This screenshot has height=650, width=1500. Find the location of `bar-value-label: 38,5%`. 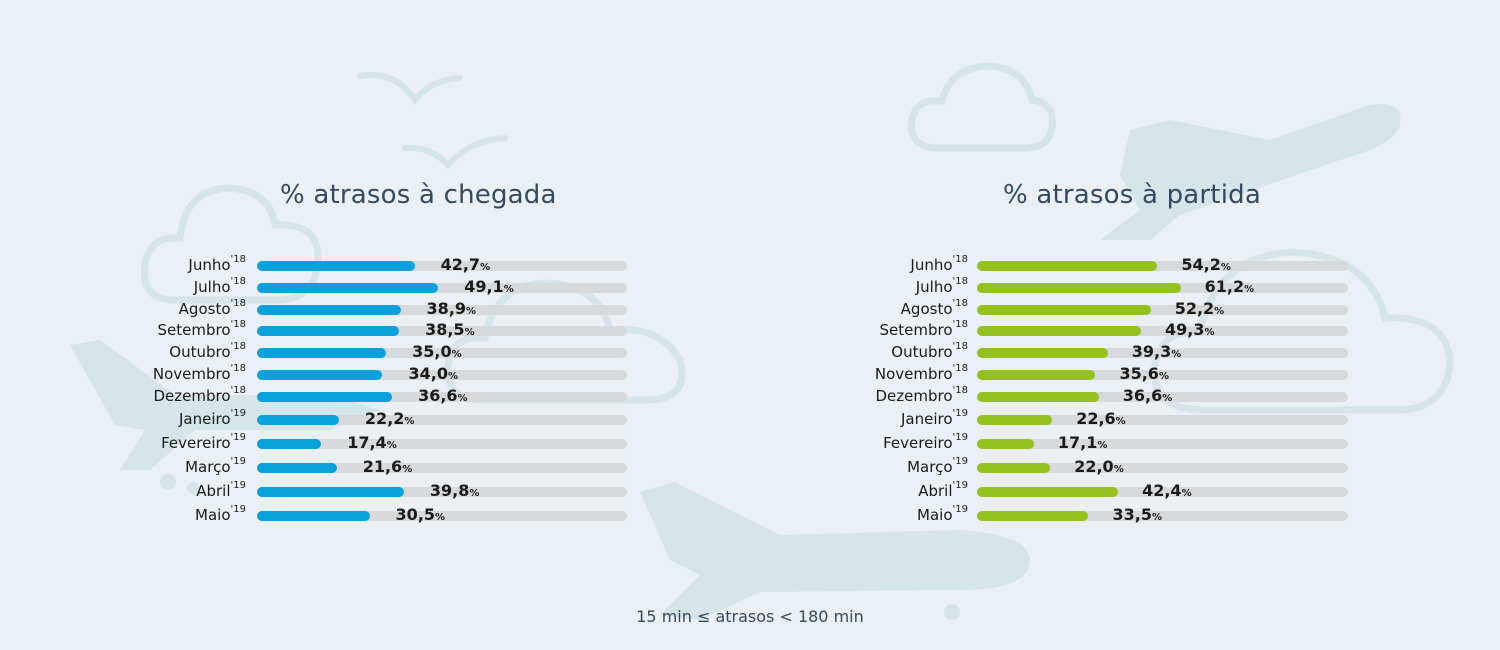

bar-value-label: 38,5% is located at coordinates (450, 329).